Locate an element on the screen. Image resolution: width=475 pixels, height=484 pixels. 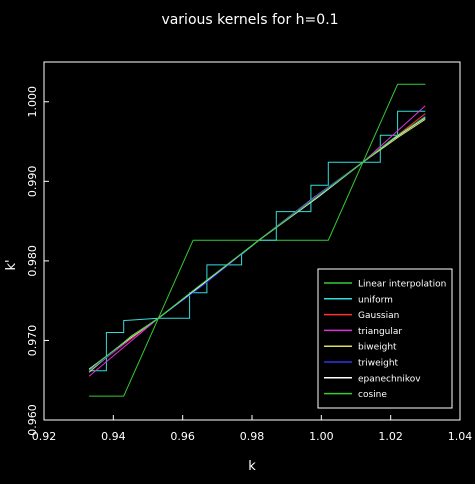
legend-label: triangular is located at coordinates (380, 332).